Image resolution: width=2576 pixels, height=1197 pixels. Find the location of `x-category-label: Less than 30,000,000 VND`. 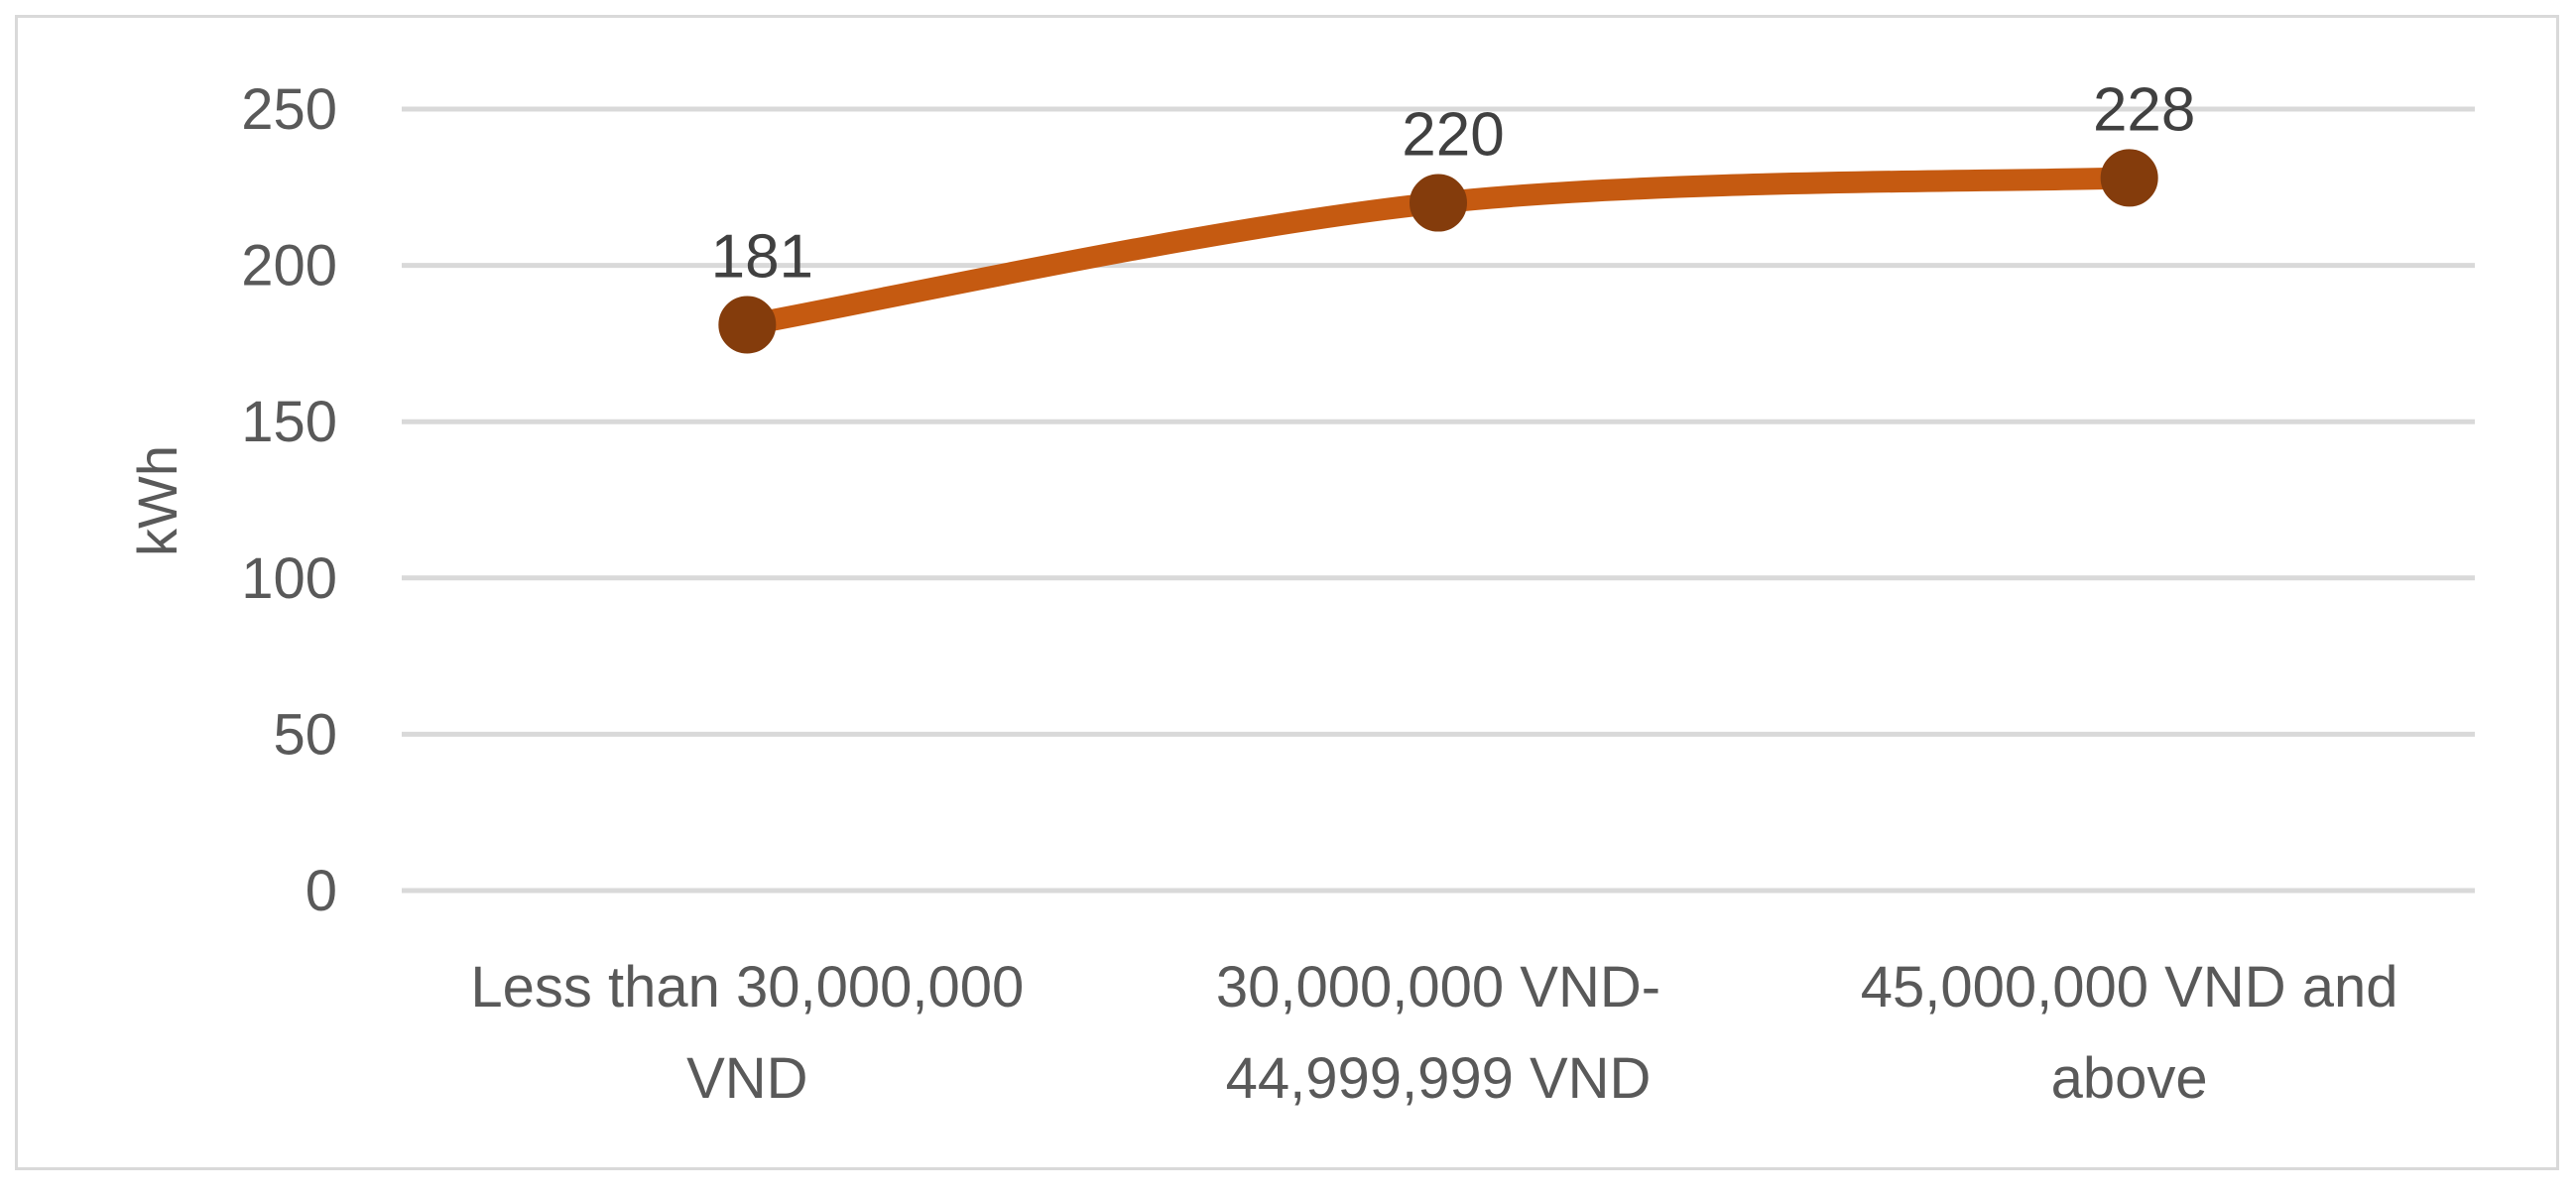

x-category-label: Less than 30,000,000 VND is located at coordinates (747, 1033).